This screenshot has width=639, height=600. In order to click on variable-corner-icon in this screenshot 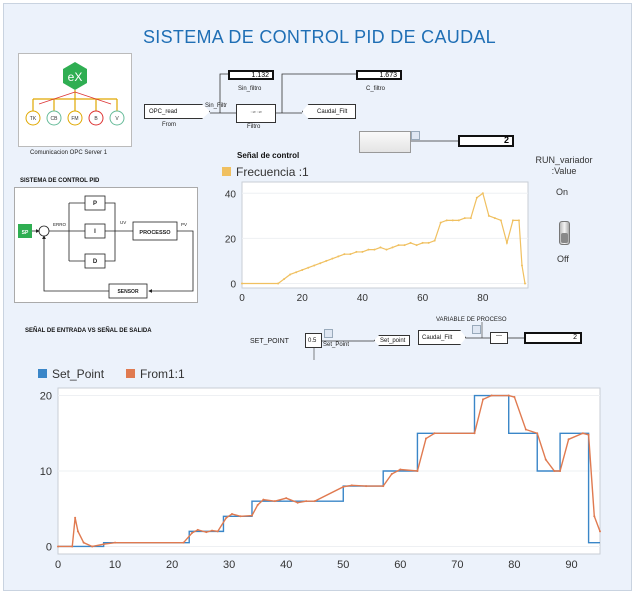, I will do `click(476, 329)`.